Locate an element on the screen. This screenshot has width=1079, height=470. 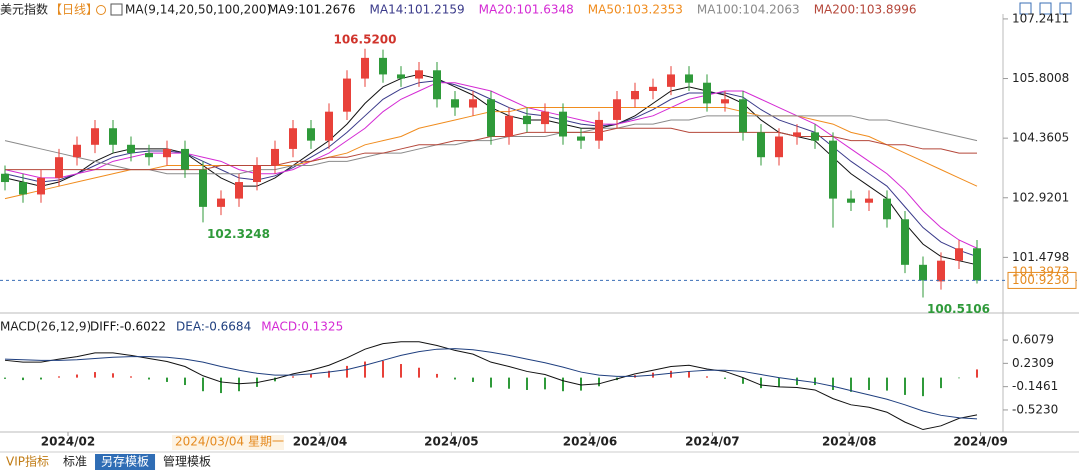
tab: 另存模板 is located at coordinates (125, 462).